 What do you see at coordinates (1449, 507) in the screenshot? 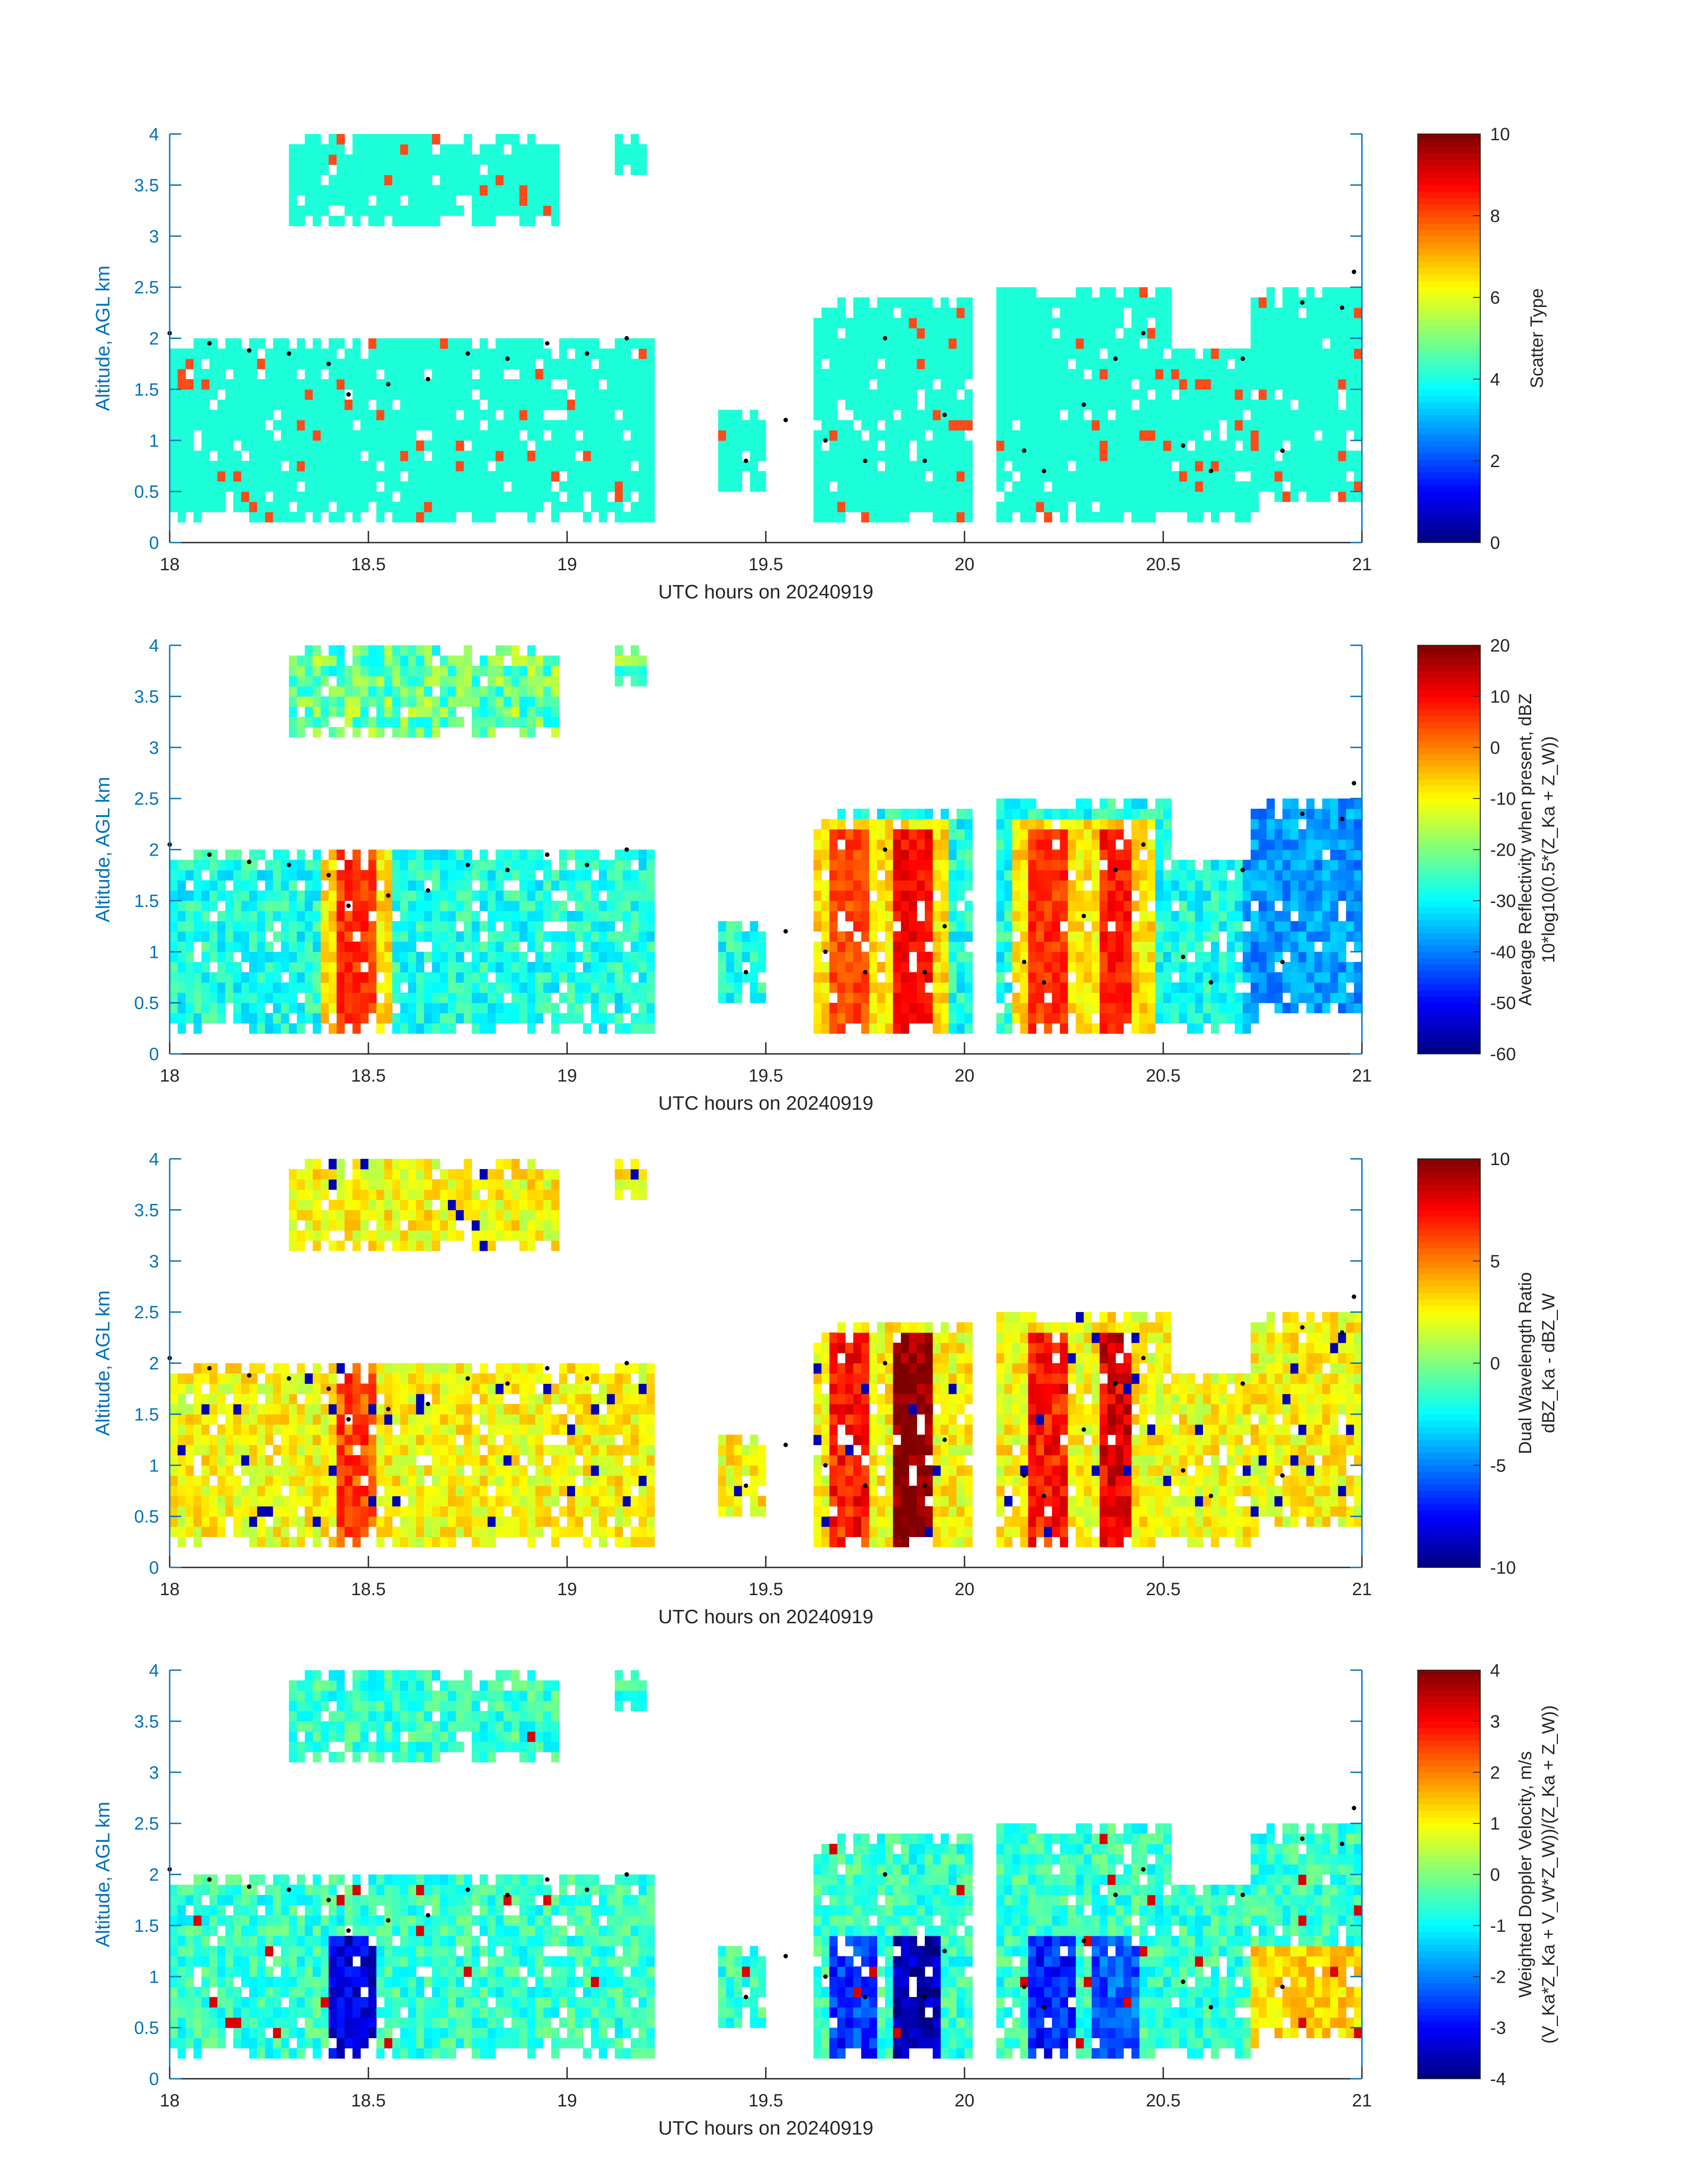
I see `colorbar-step` at bounding box center [1449, 507].